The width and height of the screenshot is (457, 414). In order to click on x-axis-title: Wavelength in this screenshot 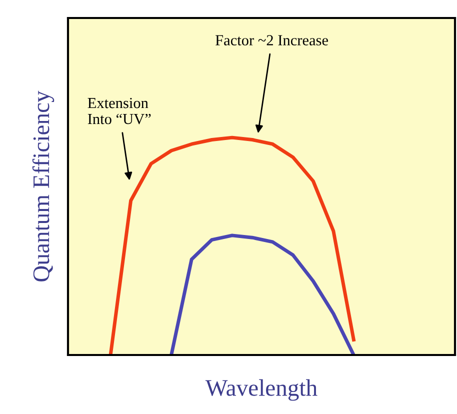, I will do `click(261, 390)`.